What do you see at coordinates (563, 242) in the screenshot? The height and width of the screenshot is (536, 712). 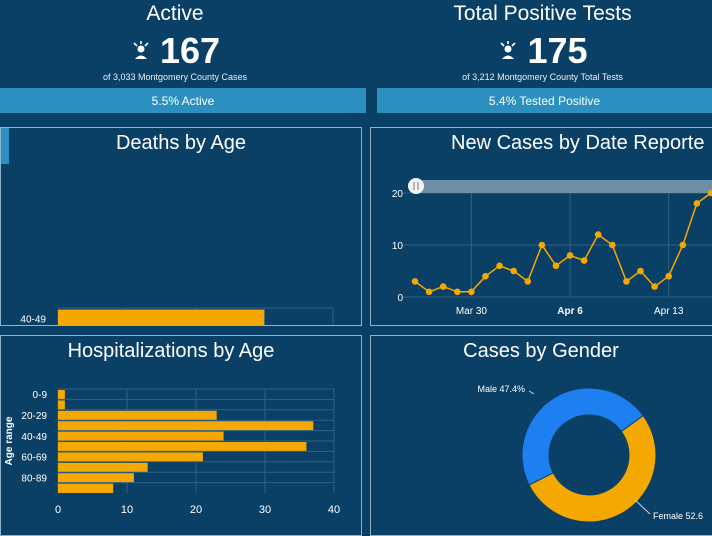 I see `series-line` at bounding box center [563, 242].